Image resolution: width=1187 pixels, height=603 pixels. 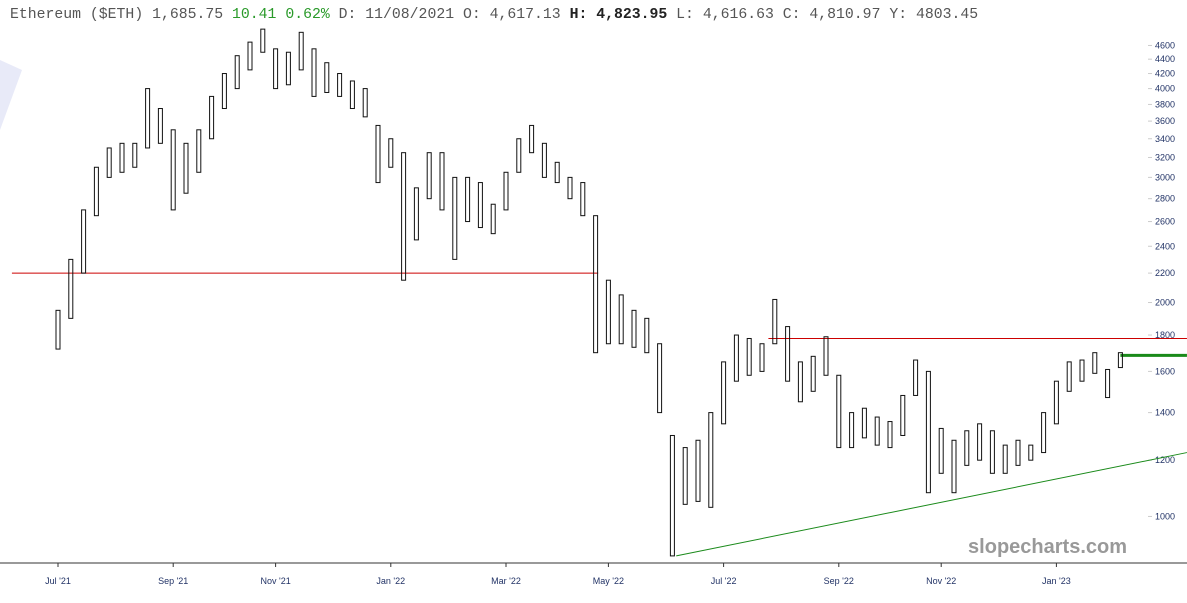 I want to click on x-tick-label: May '22, so click(x=608, y=581).